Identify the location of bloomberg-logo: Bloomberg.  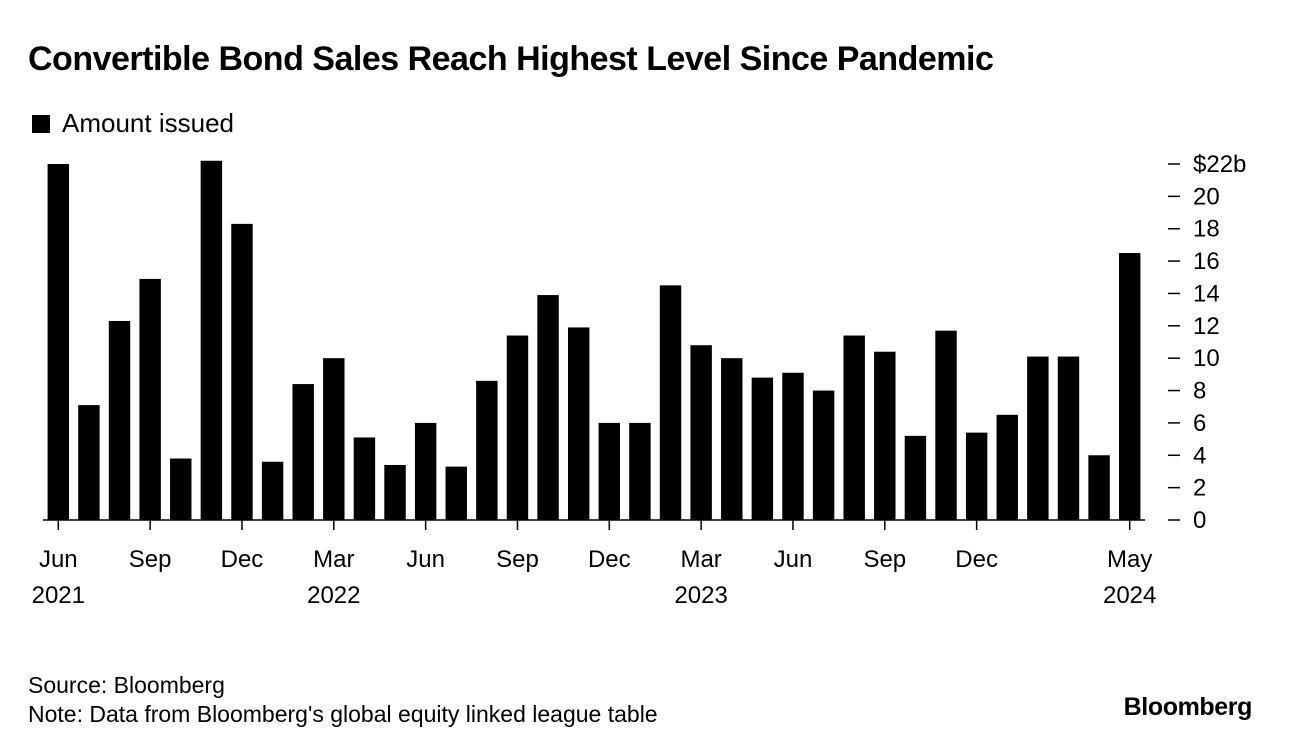
(1188, 707).